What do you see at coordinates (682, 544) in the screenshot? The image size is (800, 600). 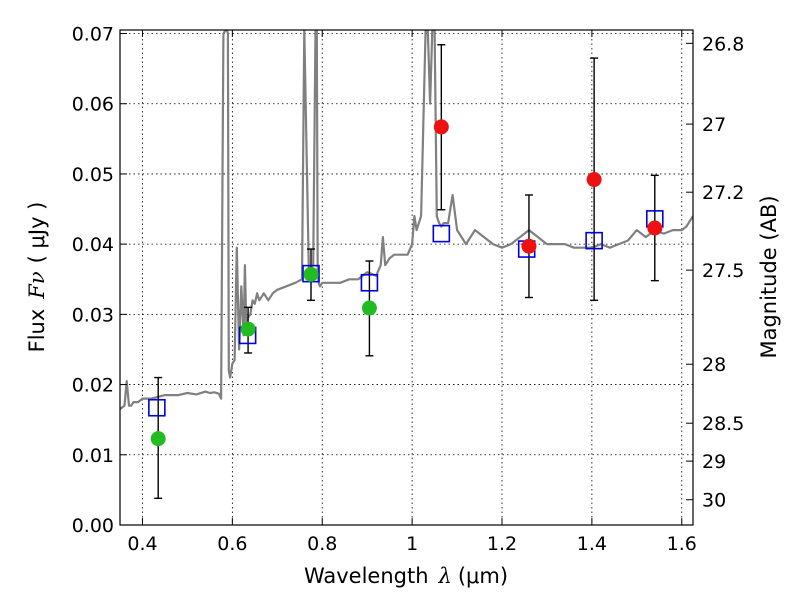 I see `x-tick-label: 1.6` at bounding box center [682, 544].